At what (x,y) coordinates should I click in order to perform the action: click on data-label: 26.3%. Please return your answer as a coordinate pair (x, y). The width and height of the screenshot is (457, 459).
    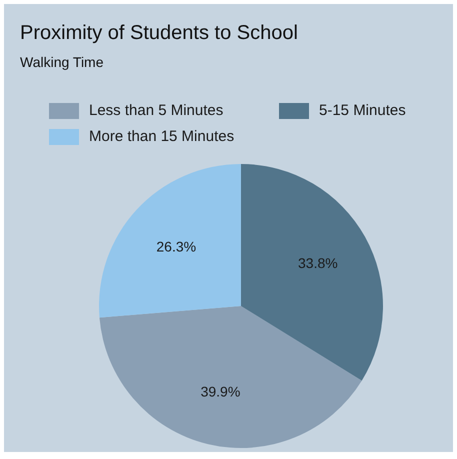
    Looking at the image, I should click on (176, 246).